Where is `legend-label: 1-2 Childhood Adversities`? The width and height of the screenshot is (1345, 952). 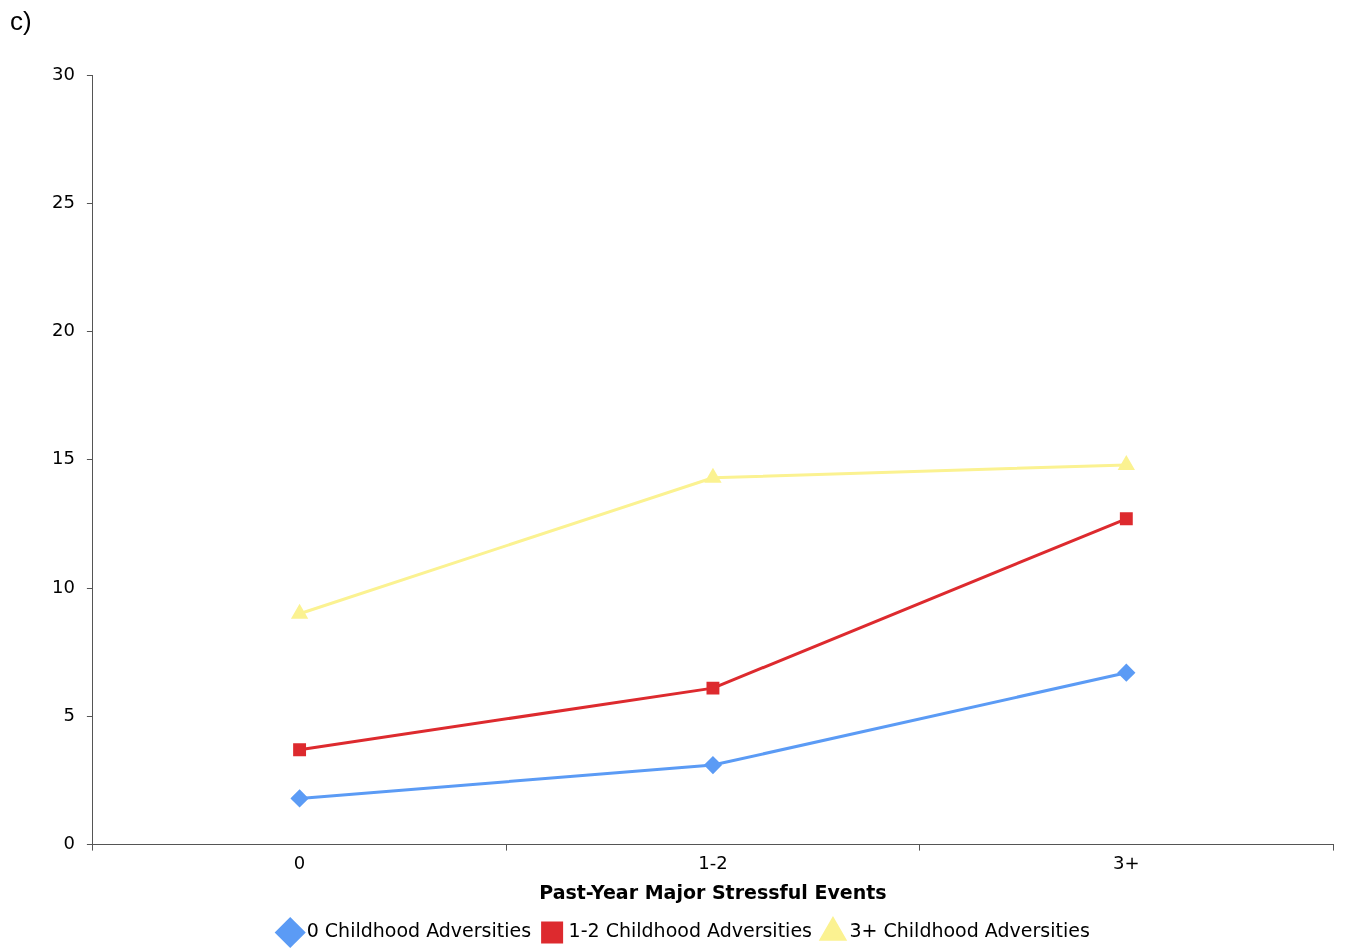 legend-label: 1-2 Childhood Adversities is located at coordinates (690, 930).